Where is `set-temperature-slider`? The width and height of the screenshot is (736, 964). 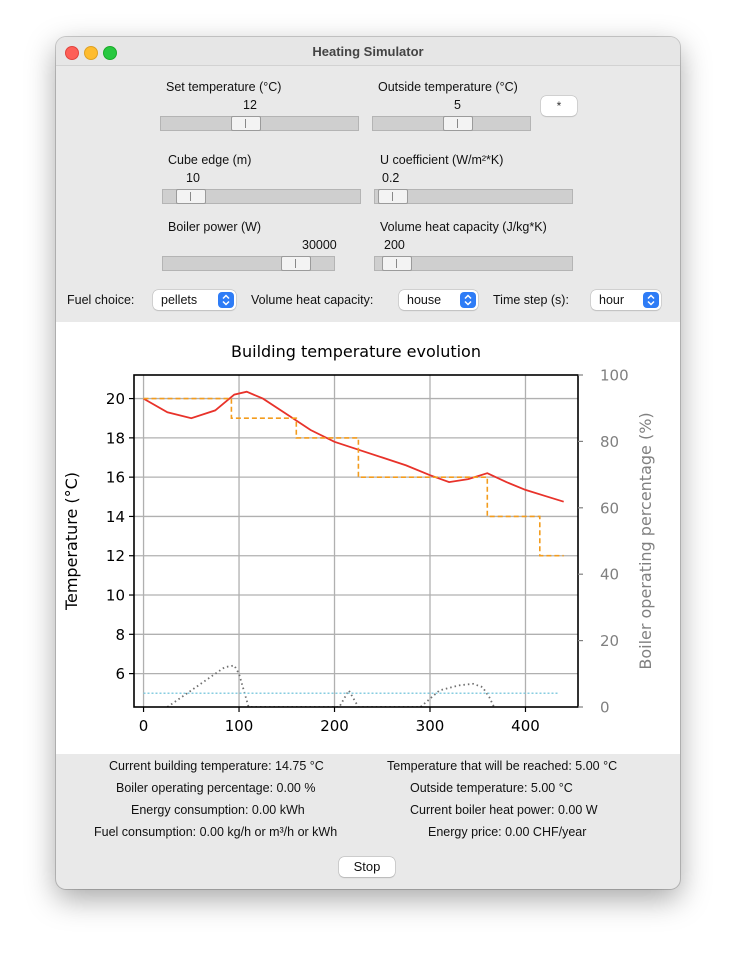
set-temperature-slider is located at coordinates (259, 123).